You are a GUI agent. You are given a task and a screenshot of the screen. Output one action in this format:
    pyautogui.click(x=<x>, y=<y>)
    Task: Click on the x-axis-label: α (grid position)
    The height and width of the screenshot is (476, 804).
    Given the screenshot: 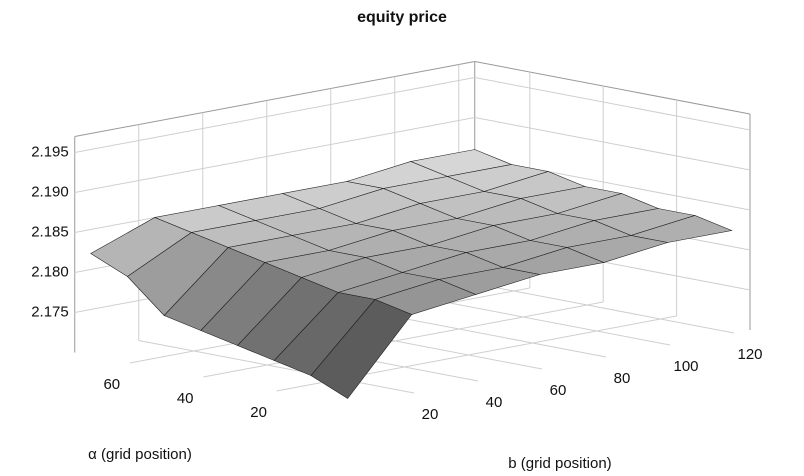 What is the action you would take?
    pyautogui.click(x=140, y=454)
    